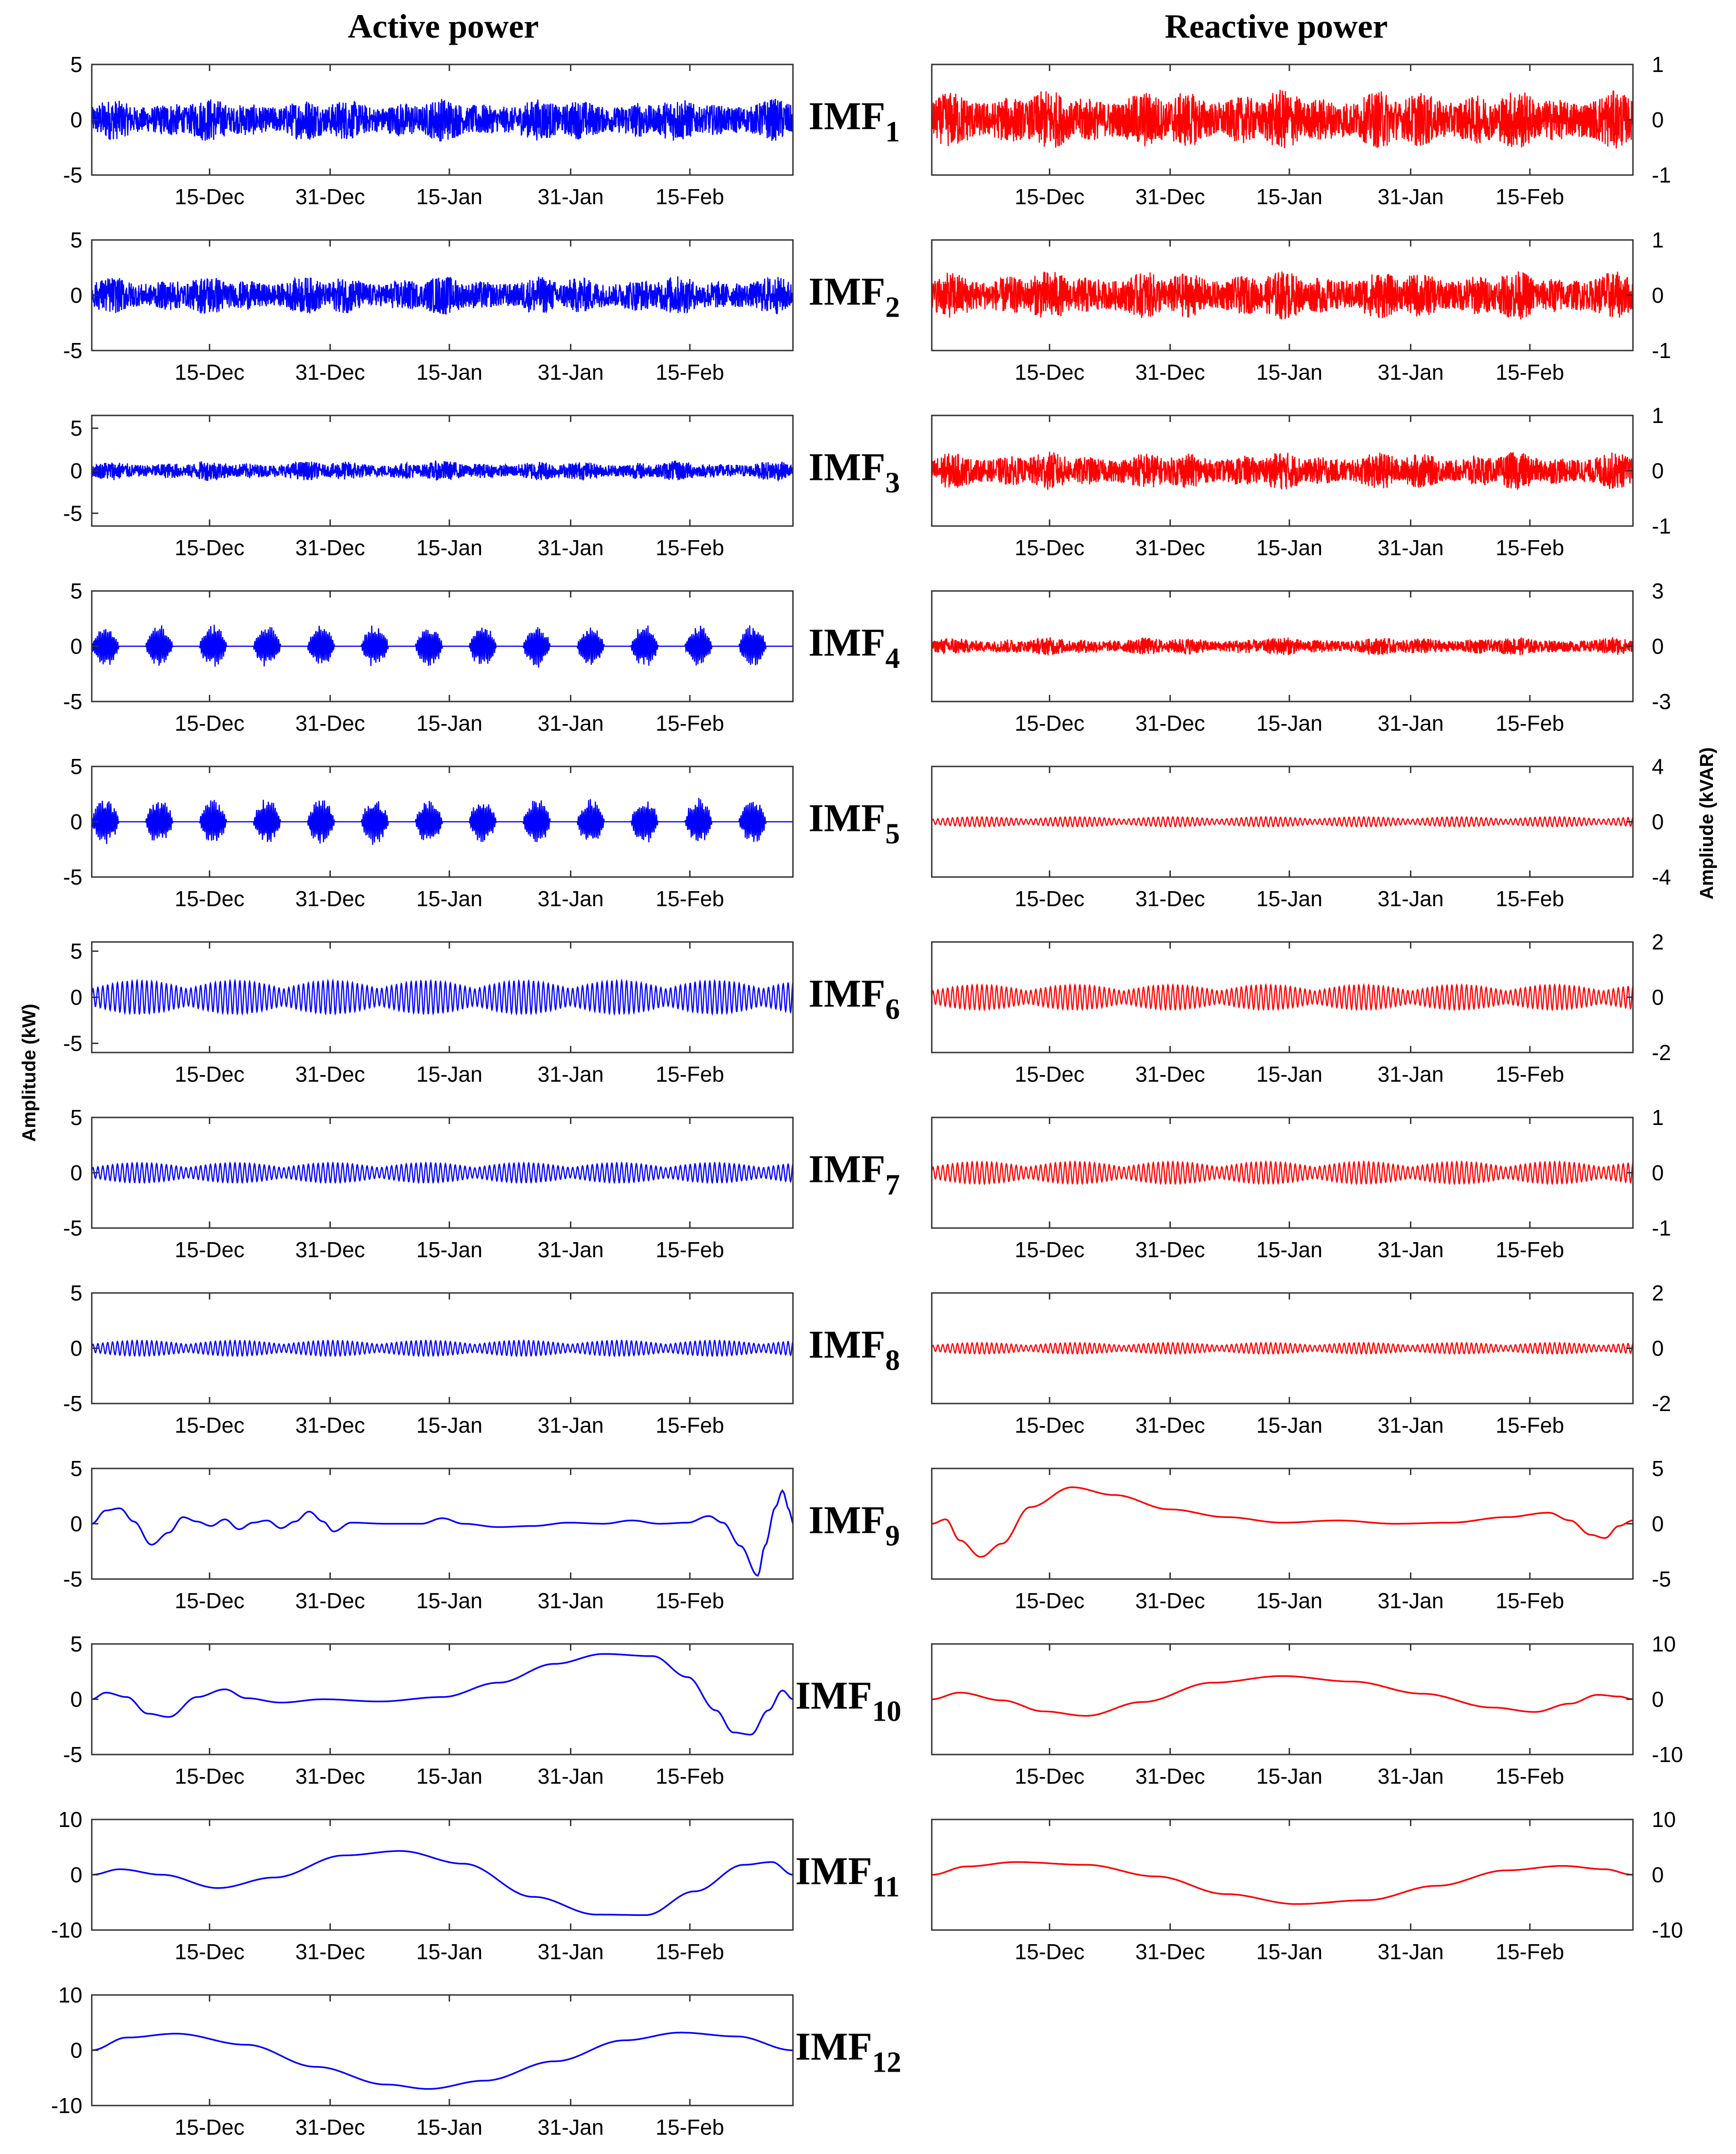  Describe the element at coordinates (1664, 1819) in the screenshot. I see `y-tick-label: 10` at that location.